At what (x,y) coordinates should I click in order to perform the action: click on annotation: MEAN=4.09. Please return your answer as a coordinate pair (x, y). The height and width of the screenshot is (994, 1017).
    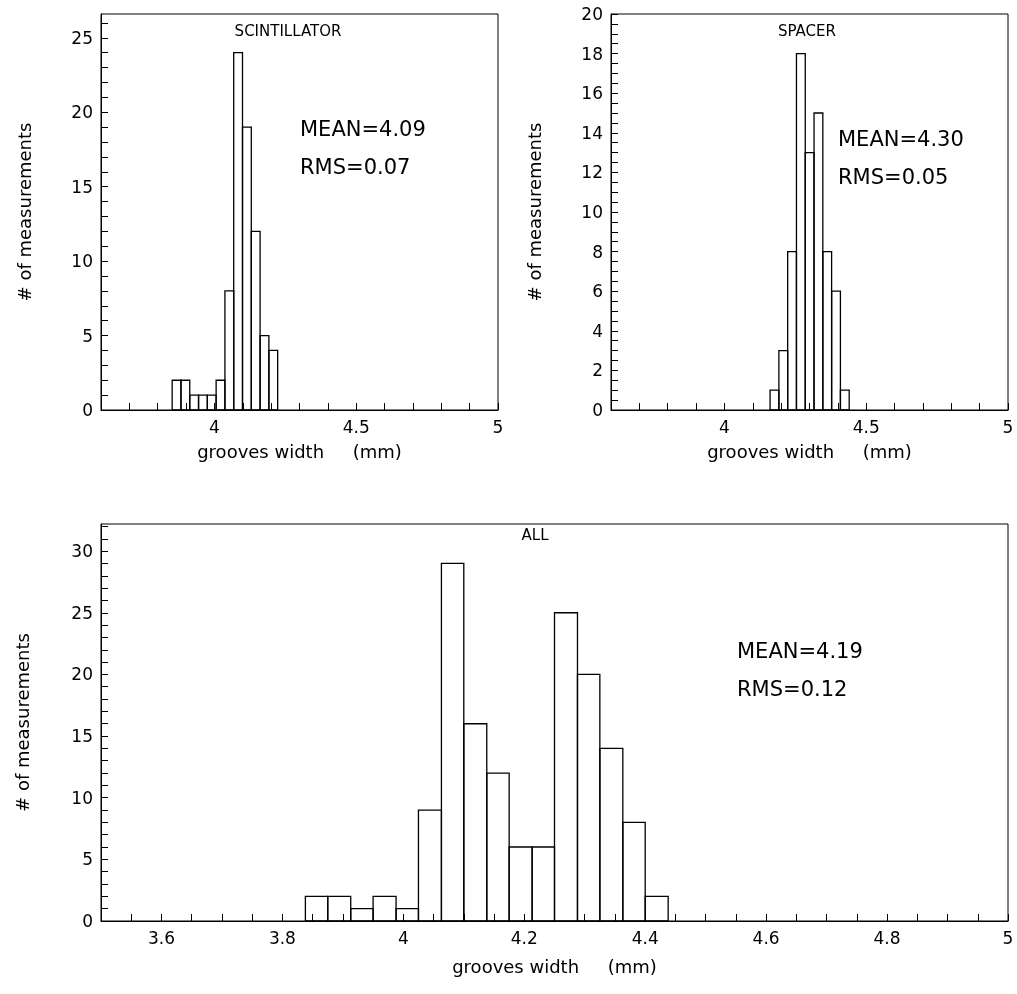
    Looking at the image, I should click on (363, 128).